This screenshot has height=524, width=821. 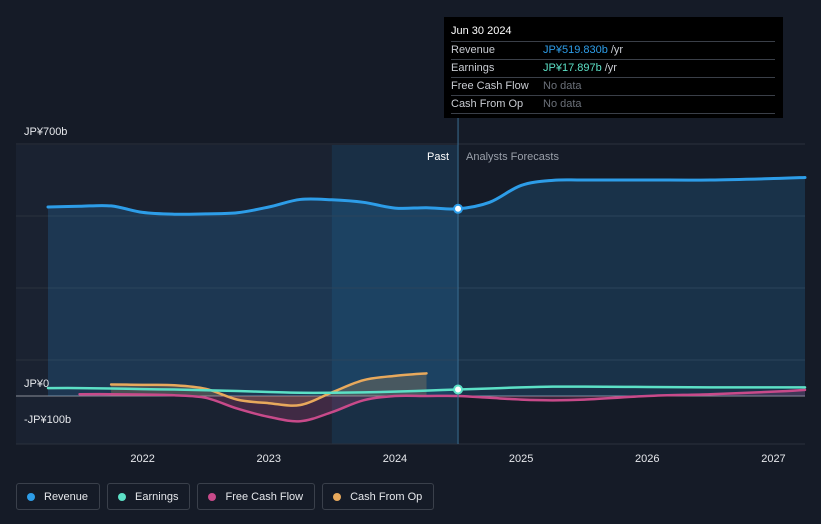 What do you see at coordinates (66, 496) in the screenshot?
I see `legend-label: Revenue` at bounding box center [66, 496].